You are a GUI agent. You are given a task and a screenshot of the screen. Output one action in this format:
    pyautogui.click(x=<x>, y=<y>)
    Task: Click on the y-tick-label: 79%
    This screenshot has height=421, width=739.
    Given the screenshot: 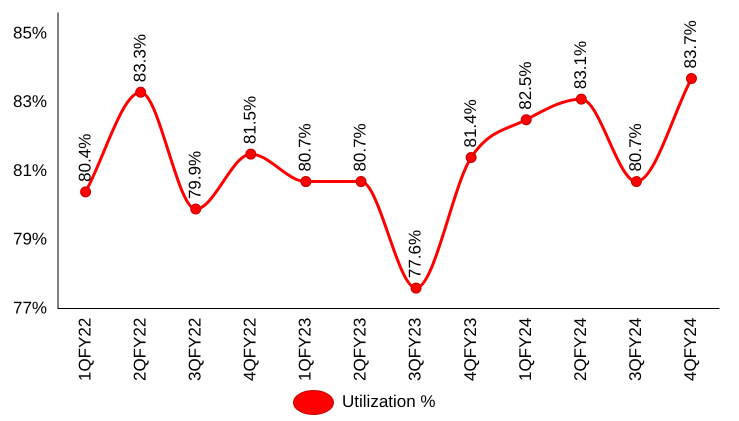 What is the action you would take?
    pyautogui.click(x=30, y=239)
    